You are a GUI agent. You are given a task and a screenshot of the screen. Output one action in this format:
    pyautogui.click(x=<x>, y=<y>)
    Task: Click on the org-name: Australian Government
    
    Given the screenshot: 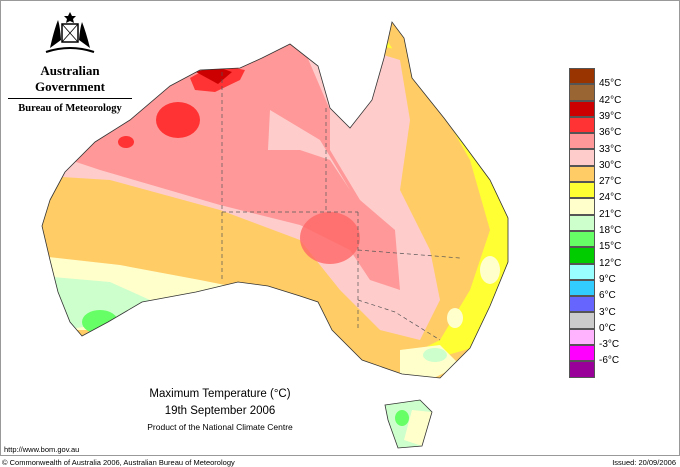 What is the action you would take?
    pyautogui.click(x=70, y=78)
    